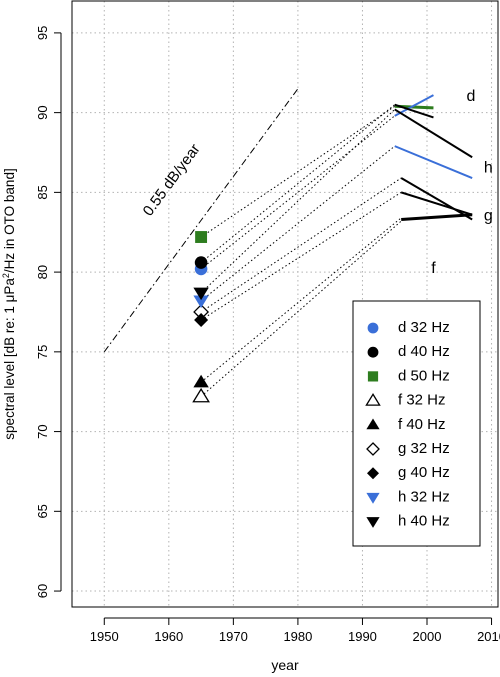  I want to click on site-label: h, so click(488, 168).